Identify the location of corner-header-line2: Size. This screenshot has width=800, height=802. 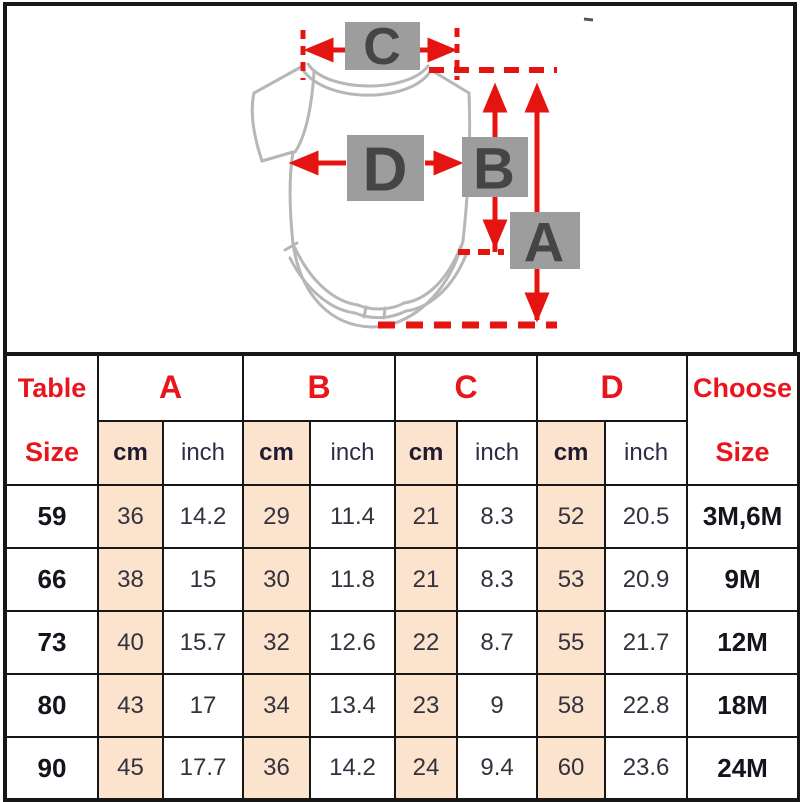
(52, 451).